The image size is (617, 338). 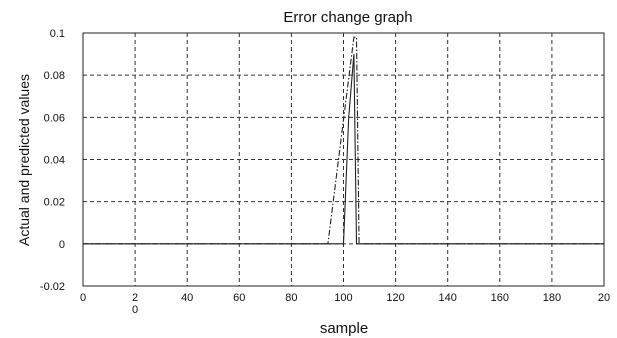 I want to click on x-tick-label: 0, so click(x=83, y=298).